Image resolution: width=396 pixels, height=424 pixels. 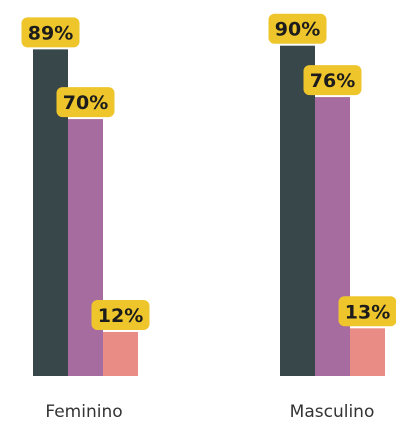 I want to click on category-labels-layer: Feminino Masculino, so click(x=209, y=412).